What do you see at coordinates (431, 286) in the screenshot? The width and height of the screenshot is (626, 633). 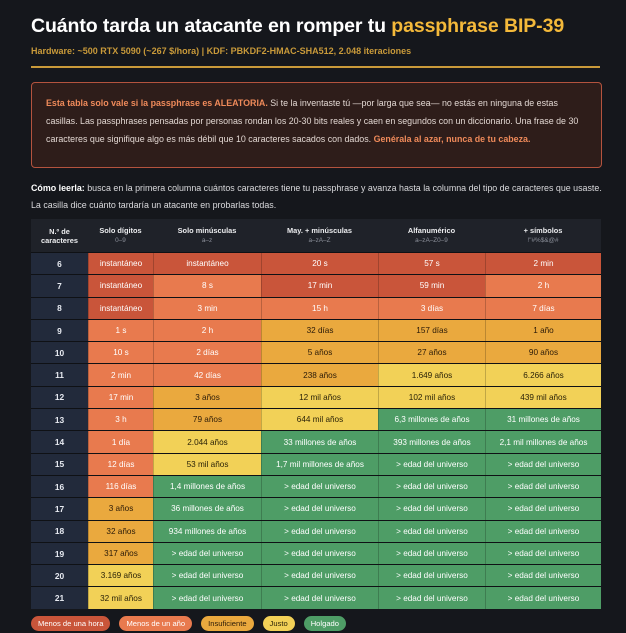 I see `crack-time-cell: 59 min` at bounding box center [431, 286].